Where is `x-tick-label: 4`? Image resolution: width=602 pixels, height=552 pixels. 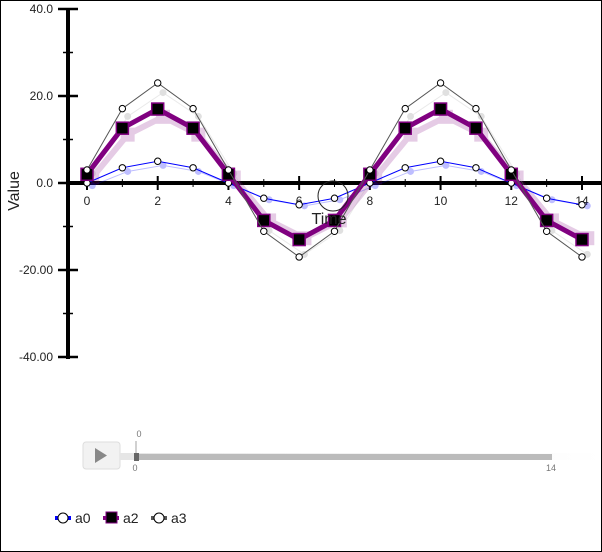 x-tick-label: 4 is located at coordinates (228, 201).